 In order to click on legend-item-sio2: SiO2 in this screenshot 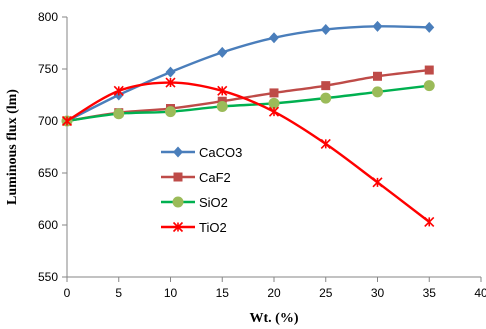, I will do `click(194, 202)`.